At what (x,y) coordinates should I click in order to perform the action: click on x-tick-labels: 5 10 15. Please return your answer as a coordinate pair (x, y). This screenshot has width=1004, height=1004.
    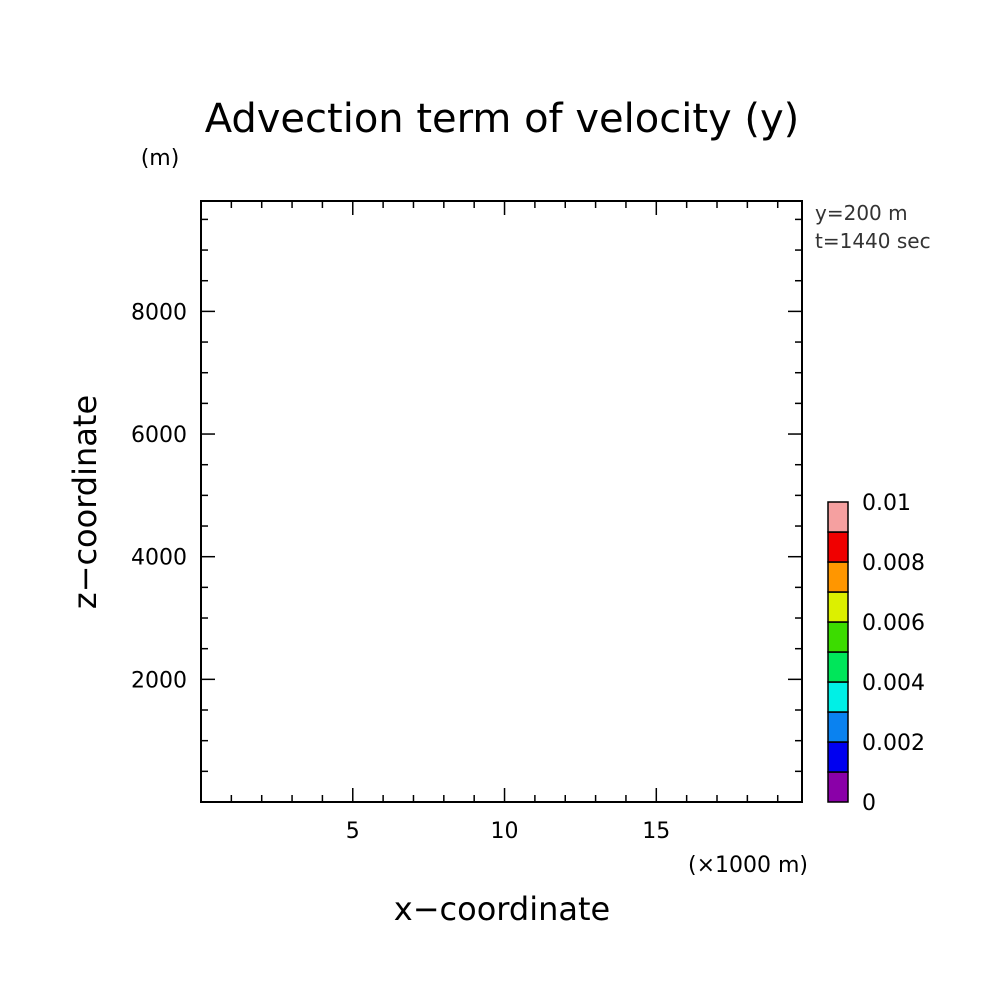
    Looking at the image, I should click on (508, 831).